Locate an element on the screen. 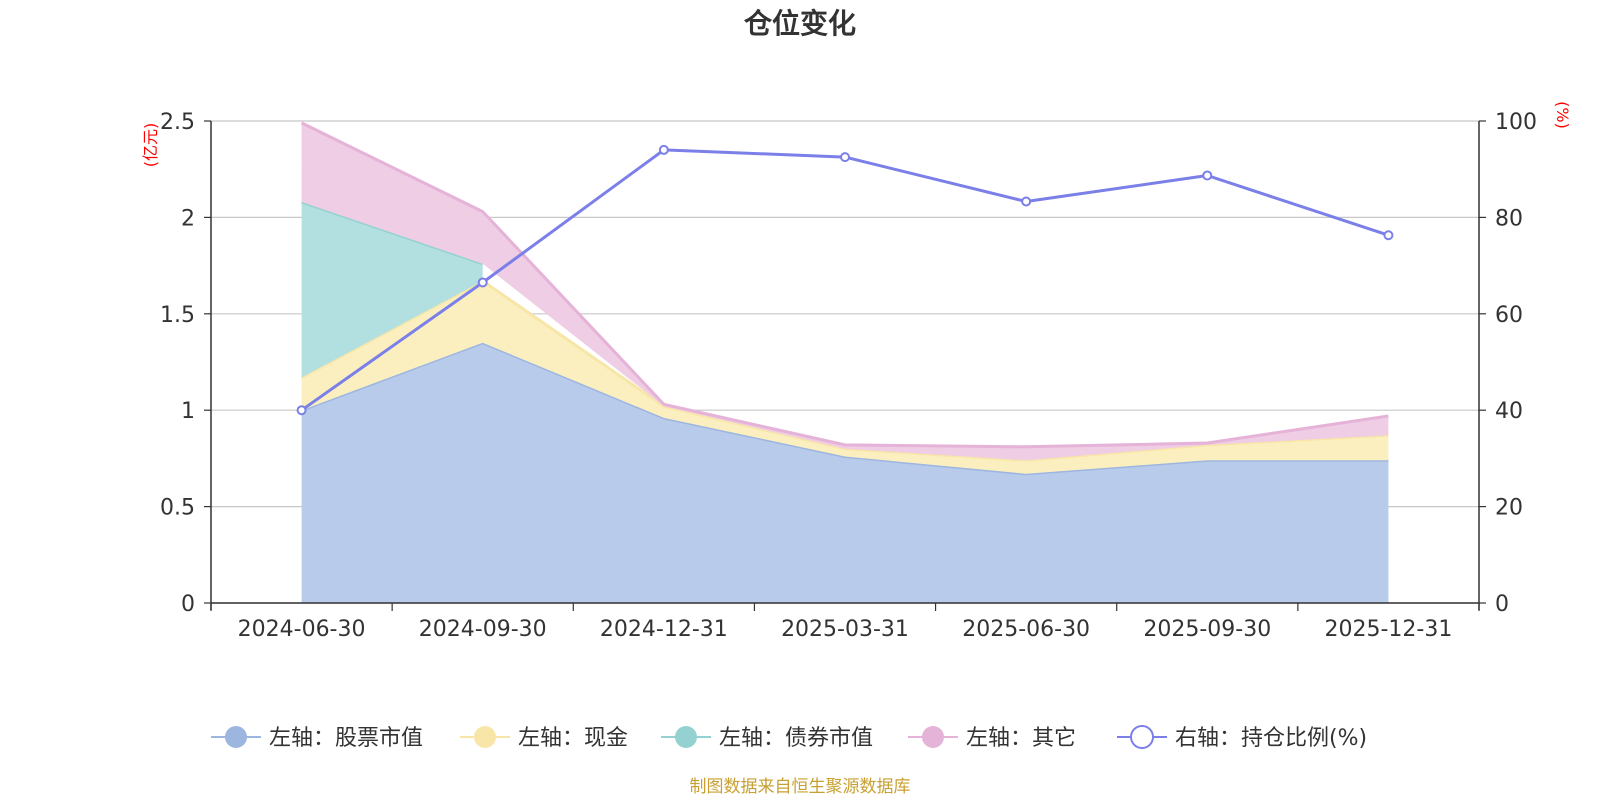  left-tick-label: 0 is located at coordinates (188, 604).